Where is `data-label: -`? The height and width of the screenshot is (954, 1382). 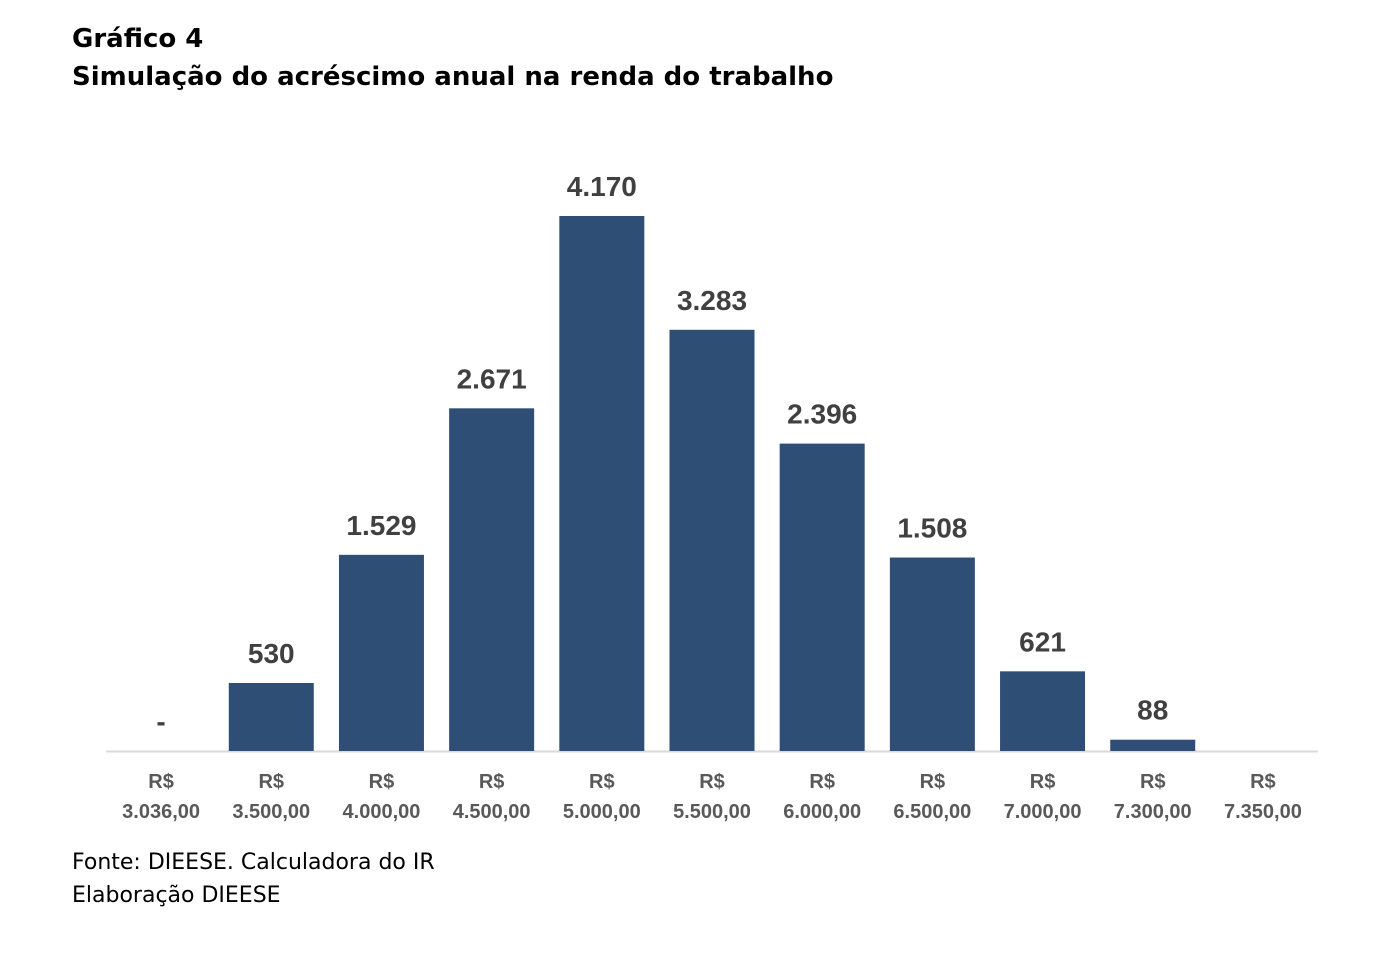
data-label: - is located at coordinates (160, 721).